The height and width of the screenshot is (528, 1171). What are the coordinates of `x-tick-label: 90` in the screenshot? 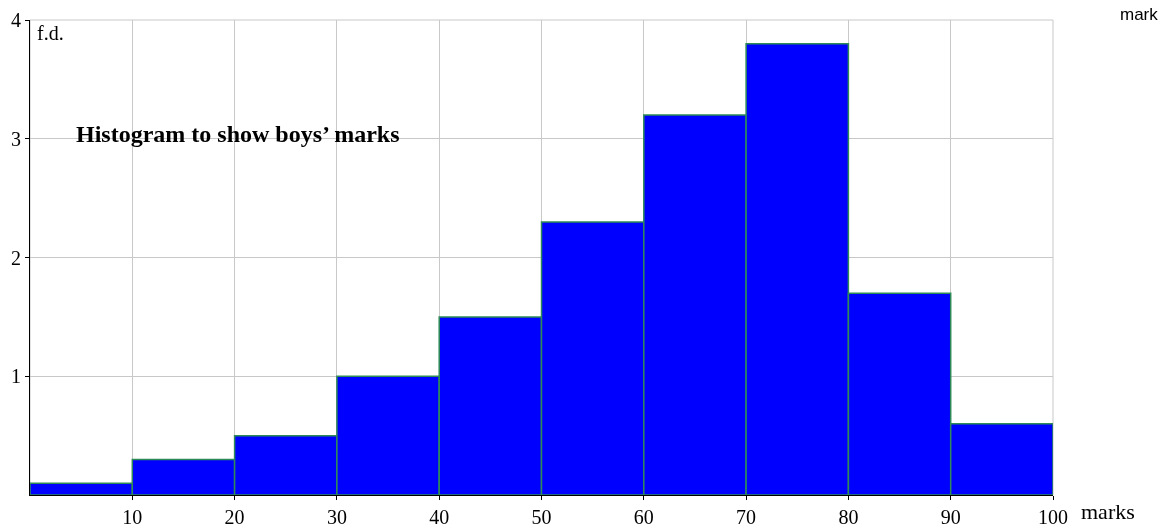 It's located at (950, 517).